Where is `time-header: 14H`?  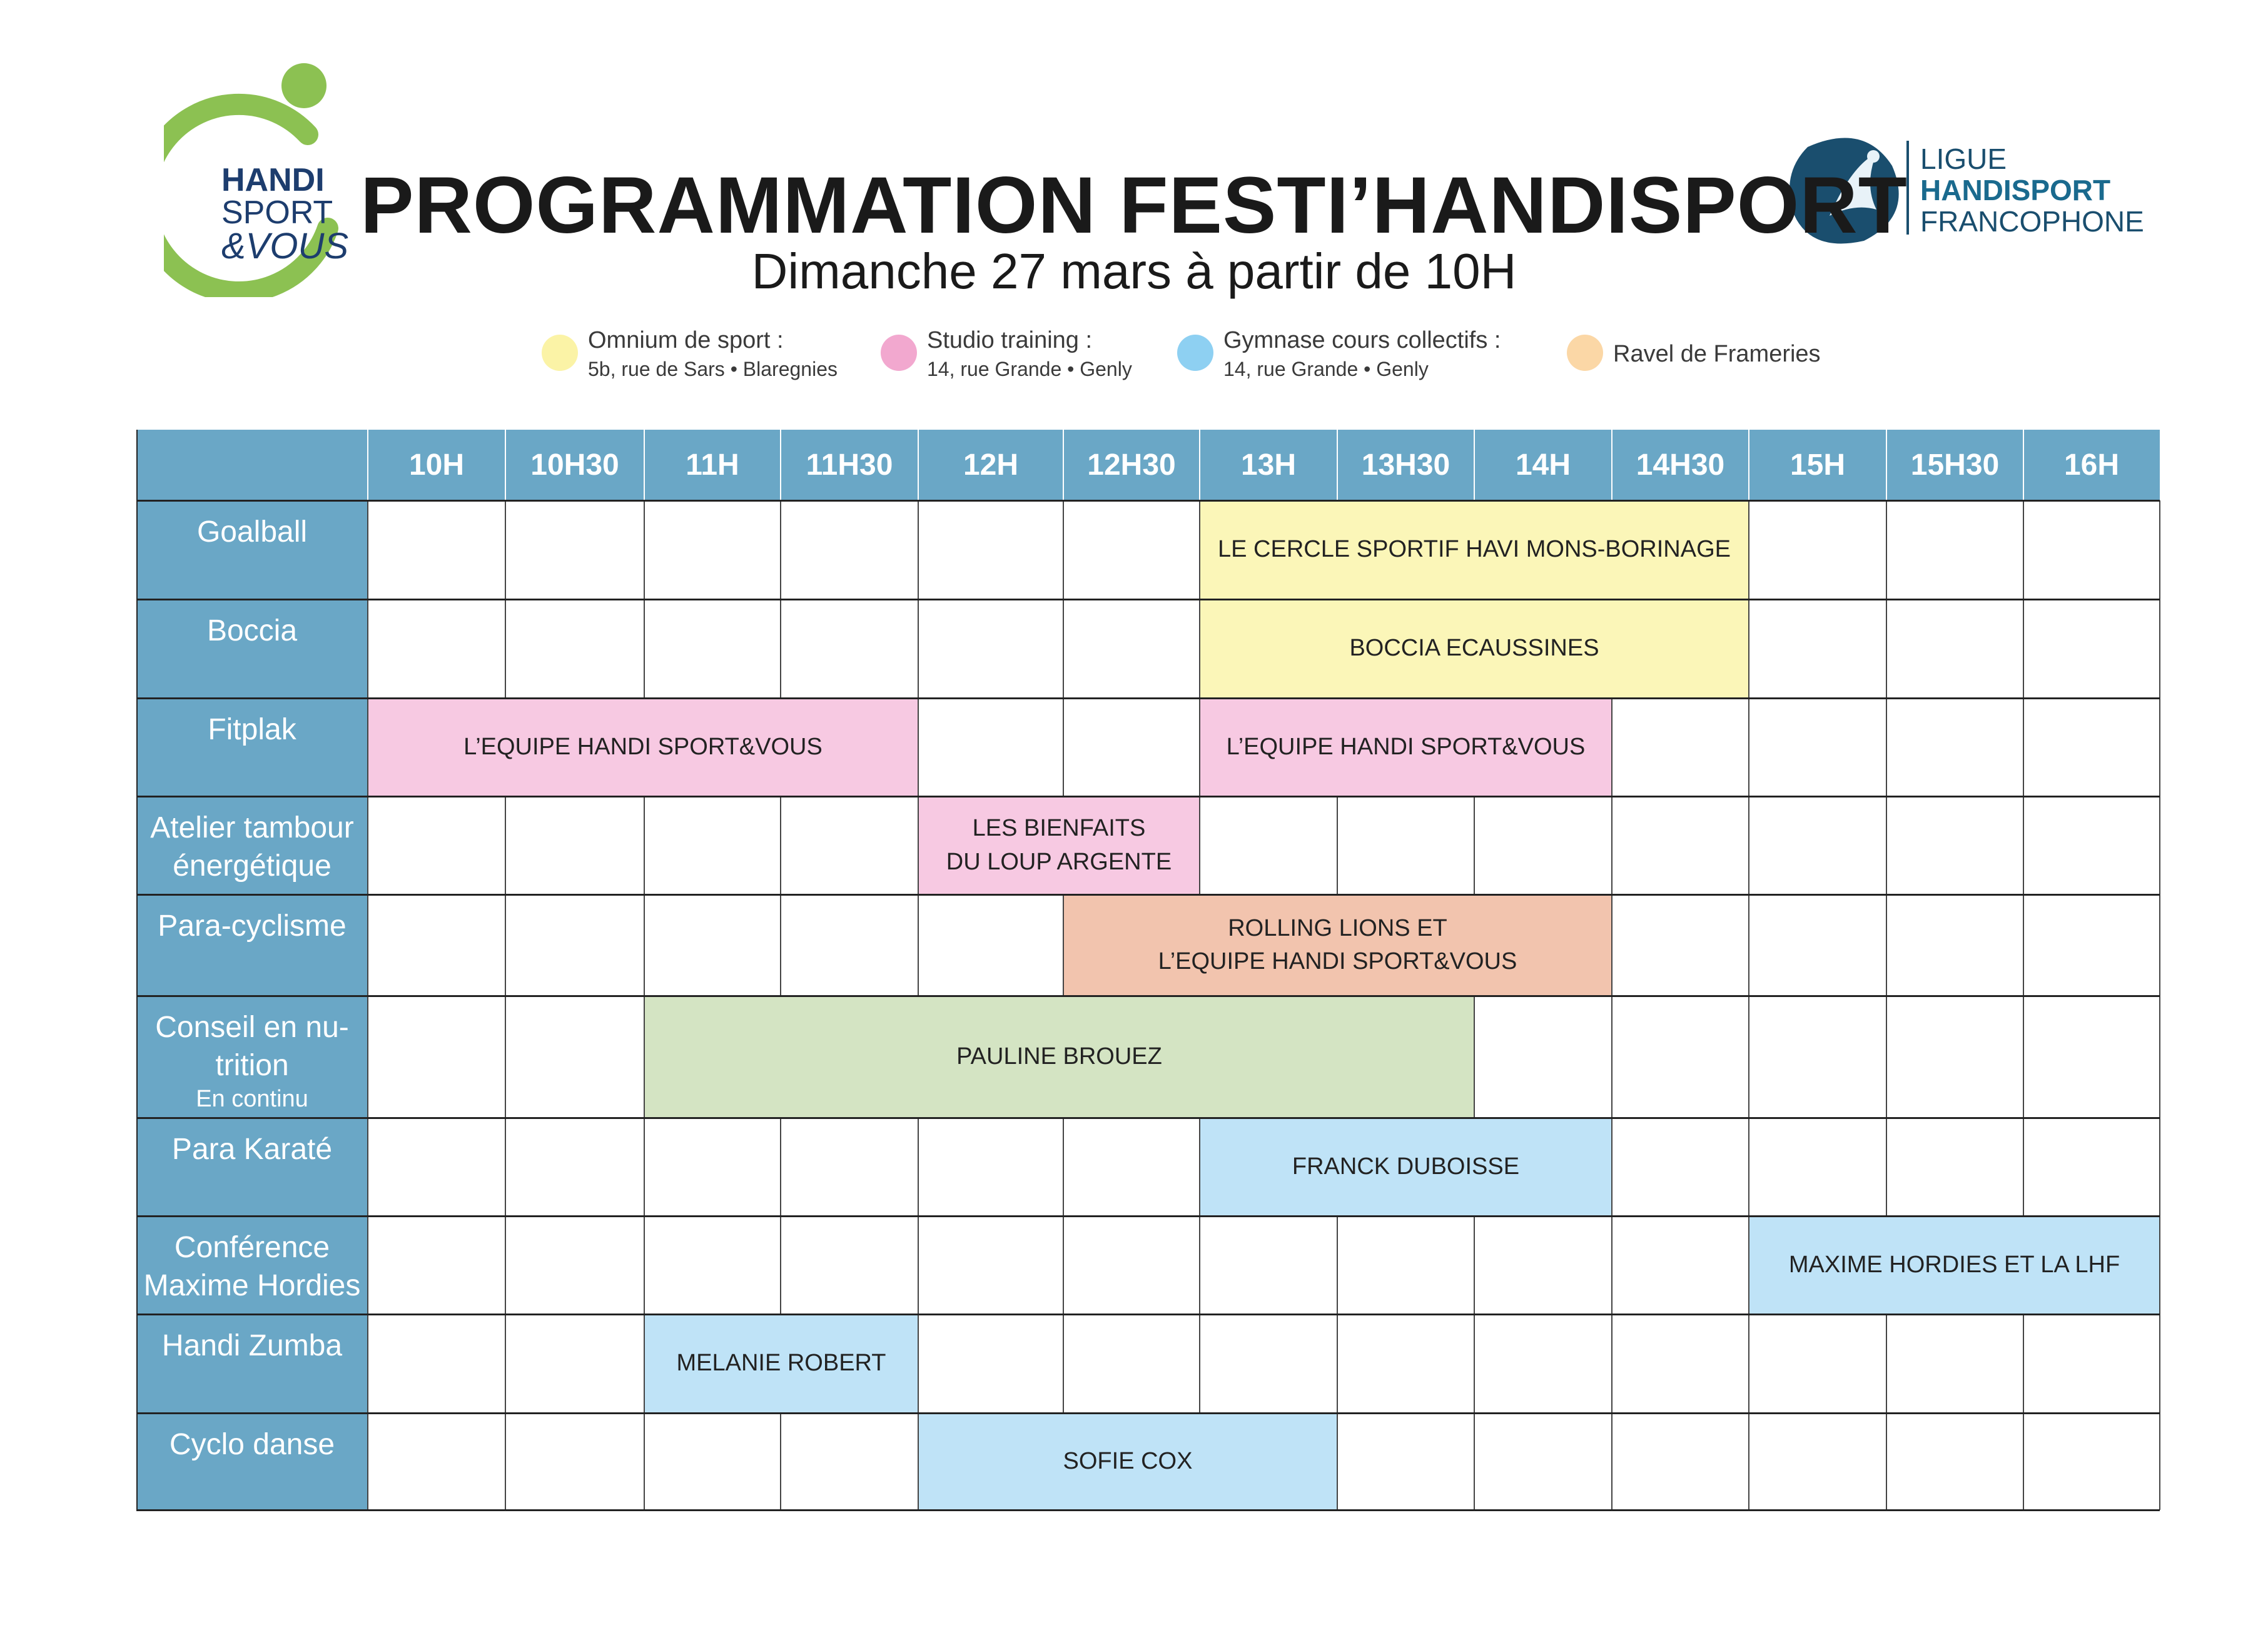
time-header: 14H is located at coordinates (1543, 465).